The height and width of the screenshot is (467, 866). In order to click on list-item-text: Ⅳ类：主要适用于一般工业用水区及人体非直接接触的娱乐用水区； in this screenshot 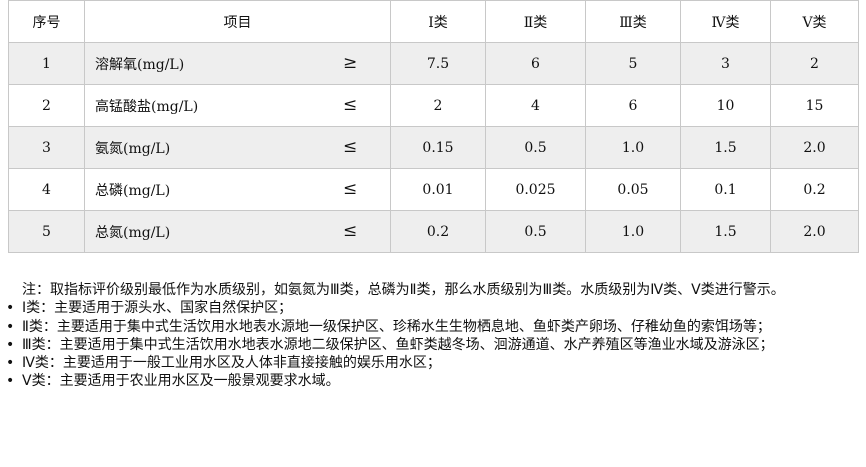, I will do `click(231, 363)`.